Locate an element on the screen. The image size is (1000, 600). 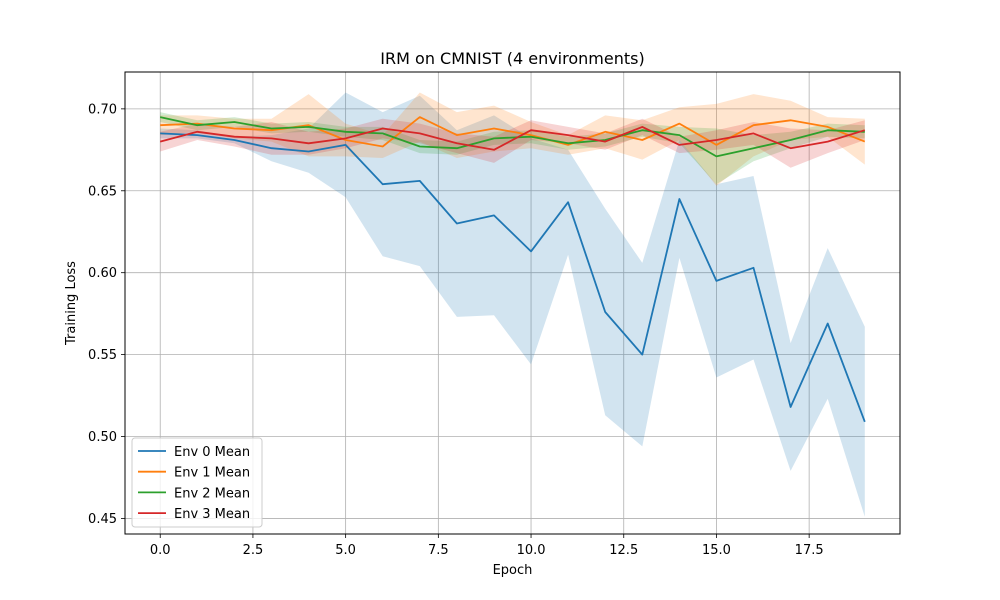
y-tick-label: 0.70 is located at coordinates (102, 109).